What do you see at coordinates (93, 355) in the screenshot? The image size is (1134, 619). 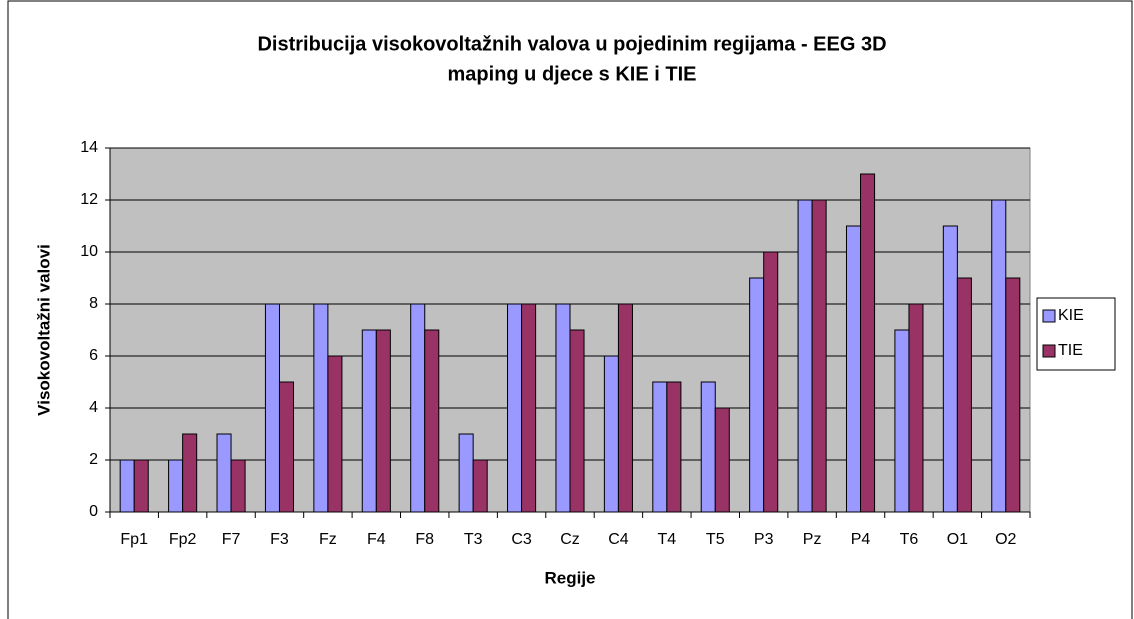 I see `y-tick-label: 6` at bounding box center [93, 355].